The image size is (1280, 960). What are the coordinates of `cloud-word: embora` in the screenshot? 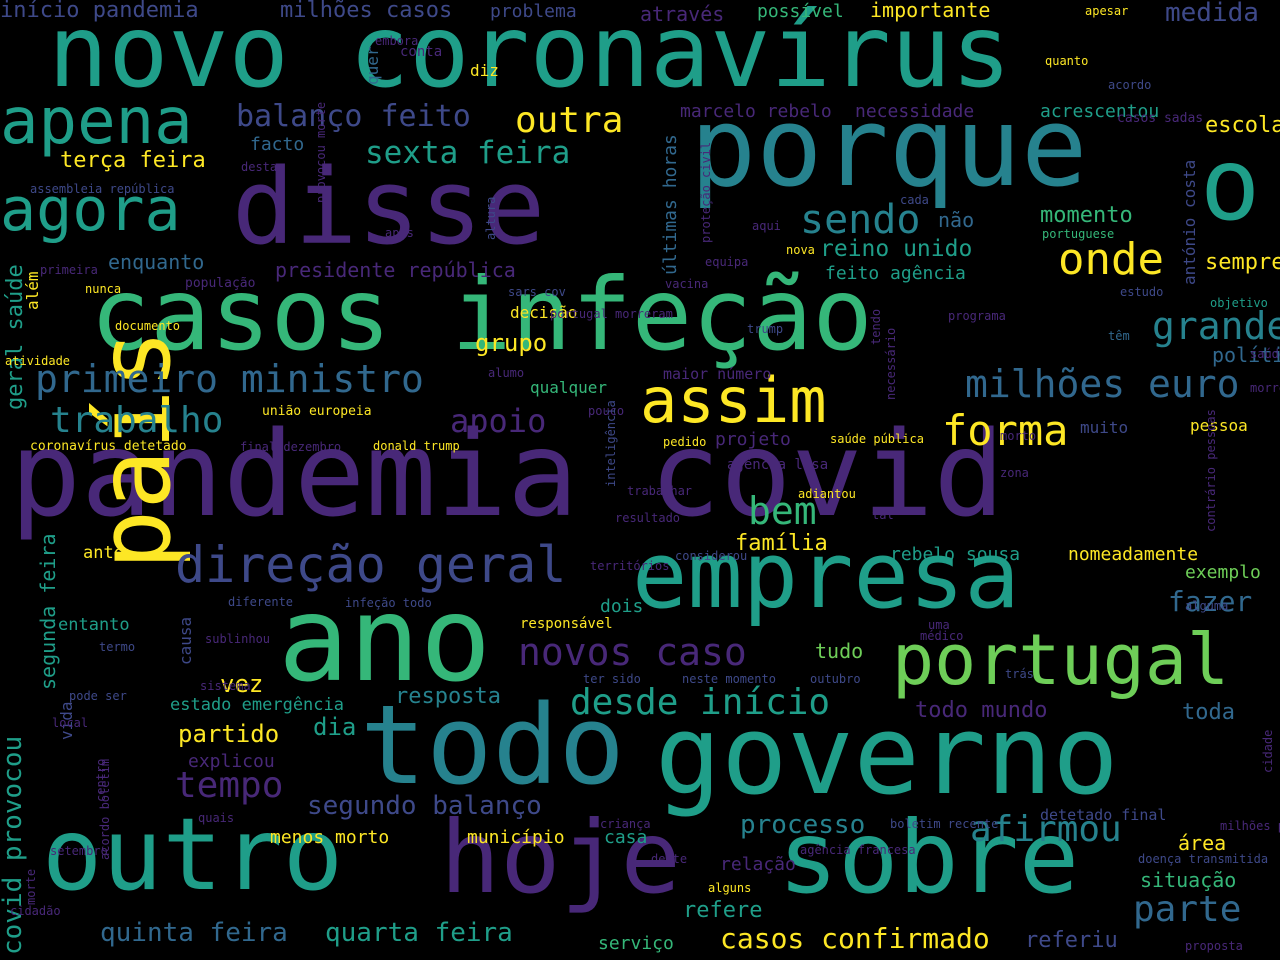 It's located at (397, 41).